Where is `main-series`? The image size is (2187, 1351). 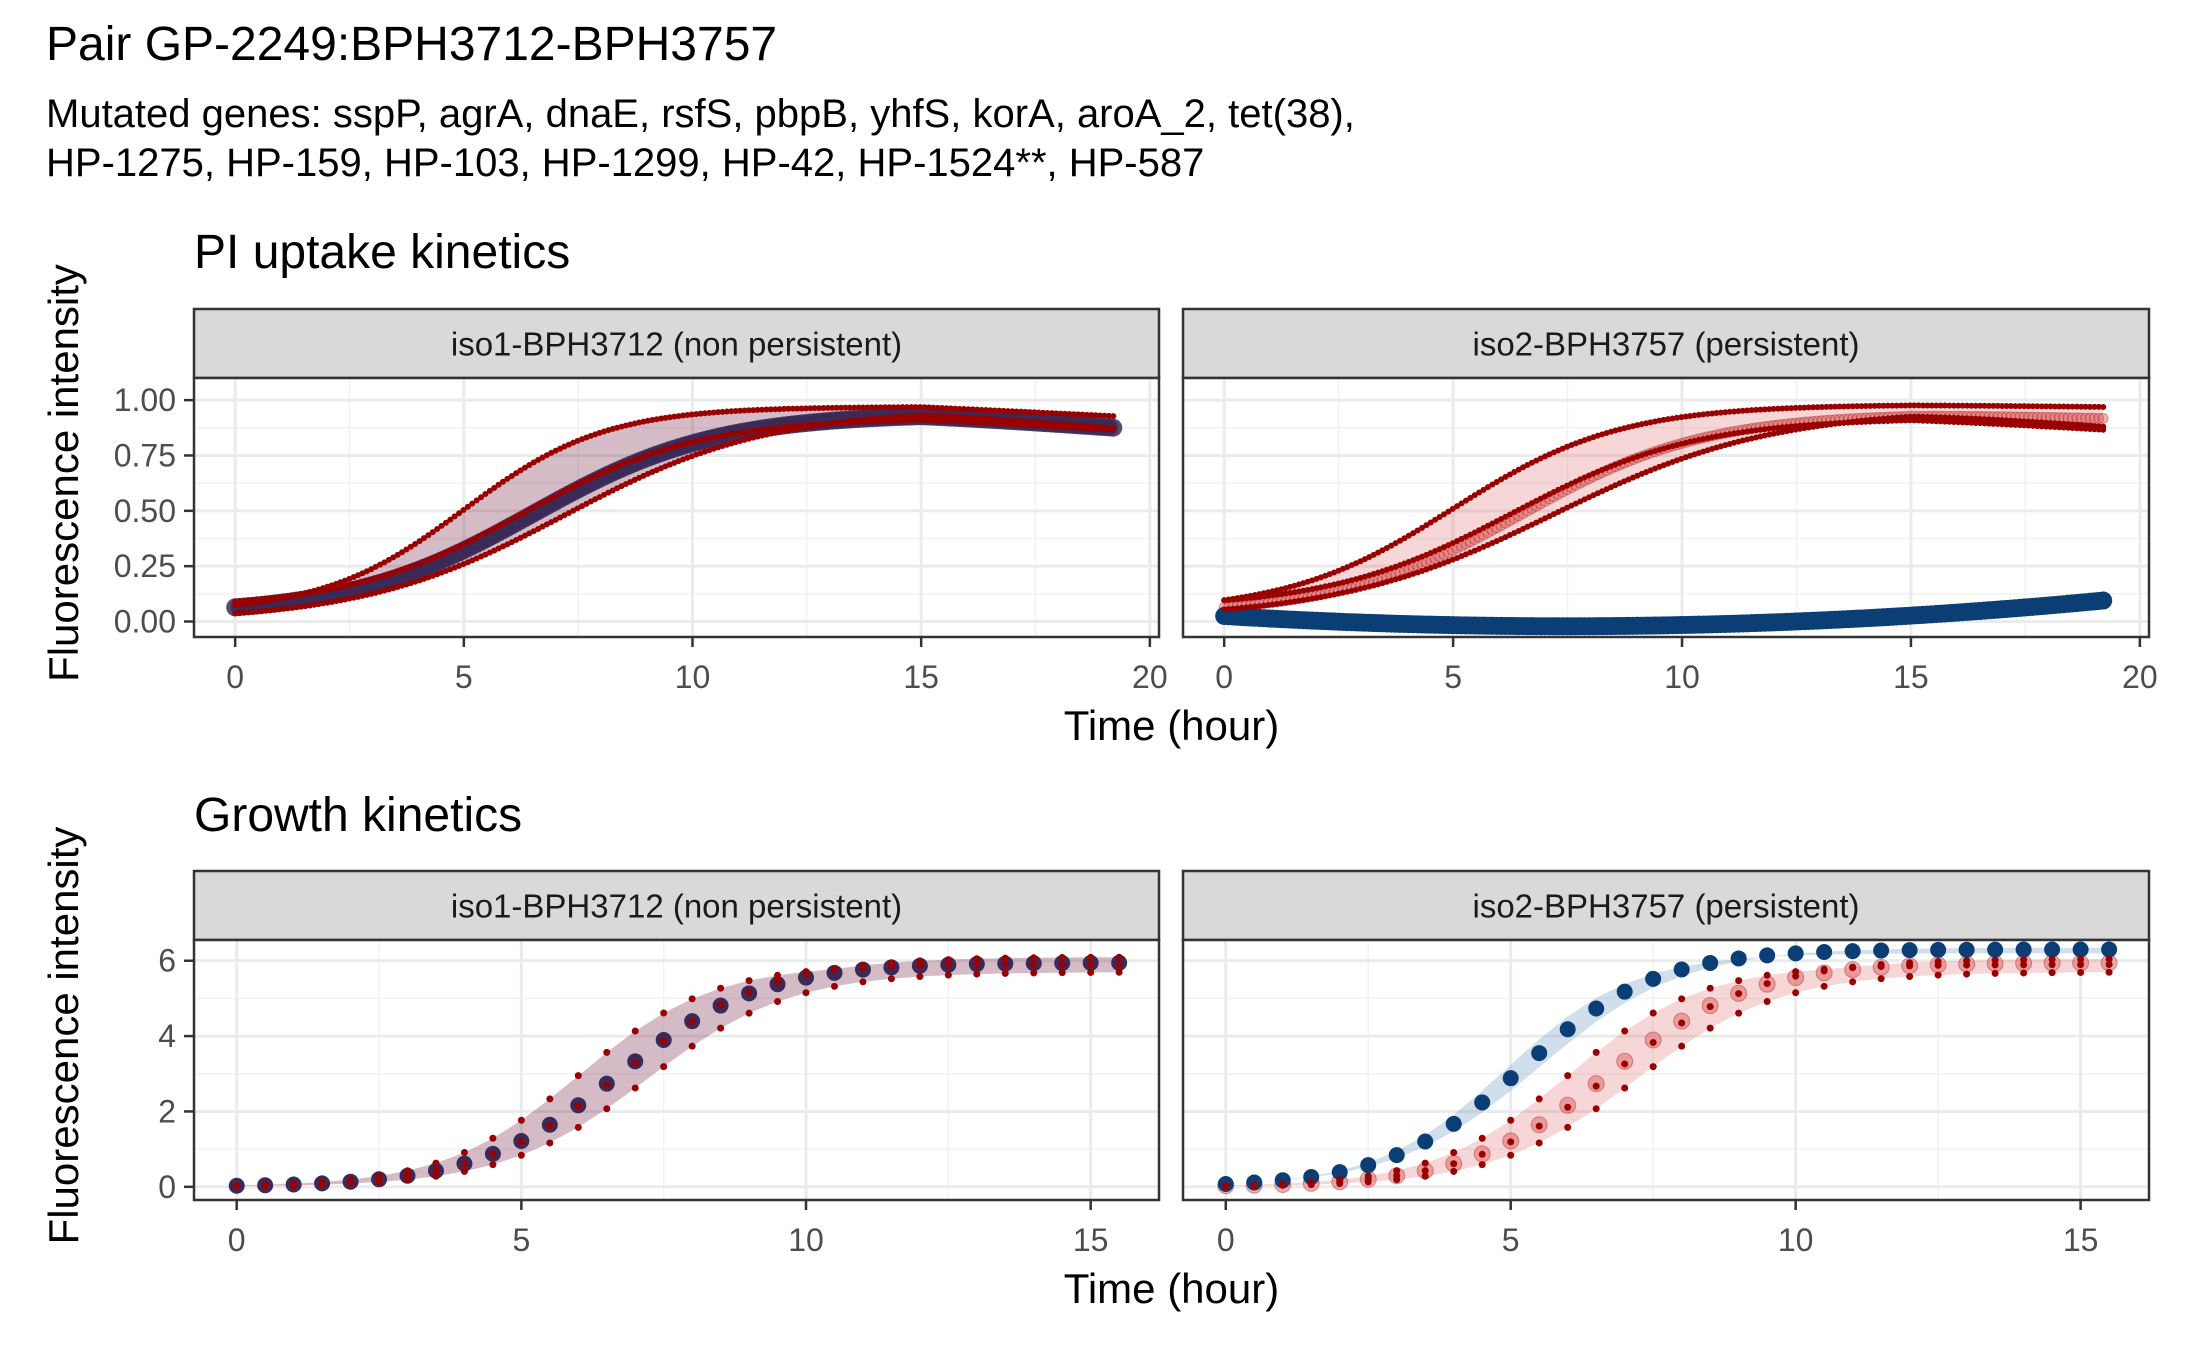
main-series is located at coordinates (1667, 1066).